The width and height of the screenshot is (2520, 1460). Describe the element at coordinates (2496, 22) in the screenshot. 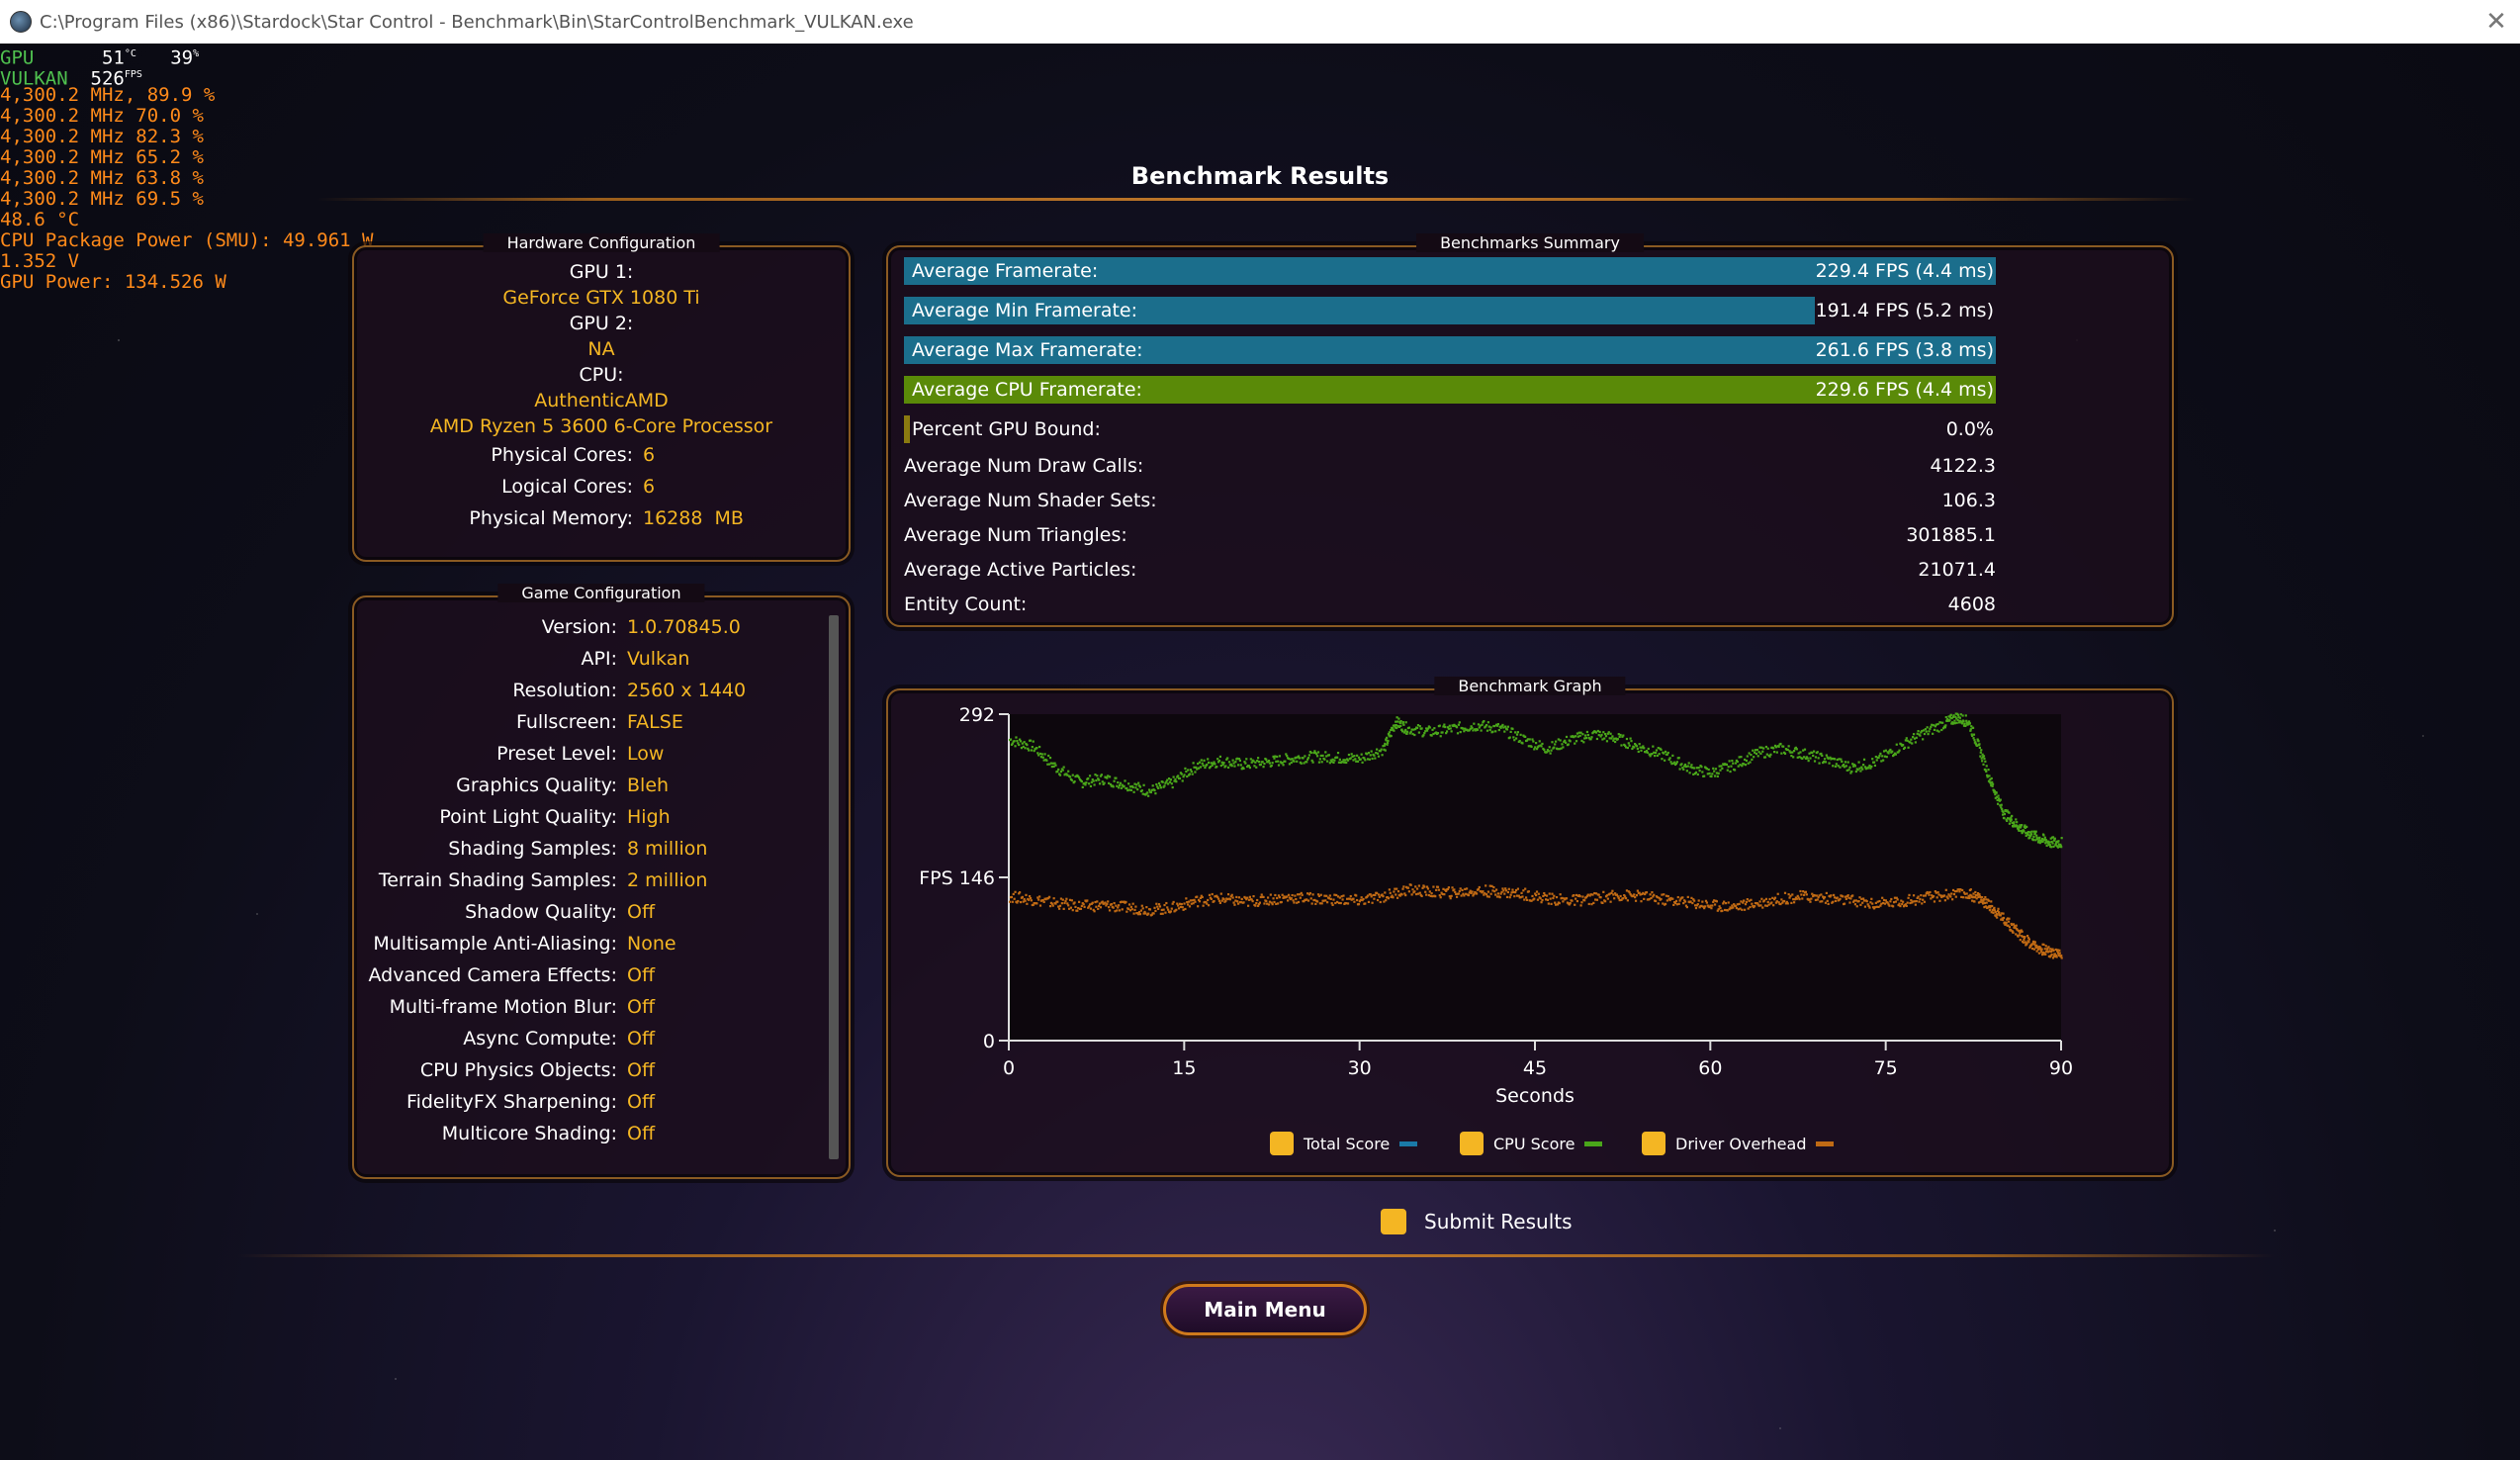

I see `close-icon: ✕` at that location.